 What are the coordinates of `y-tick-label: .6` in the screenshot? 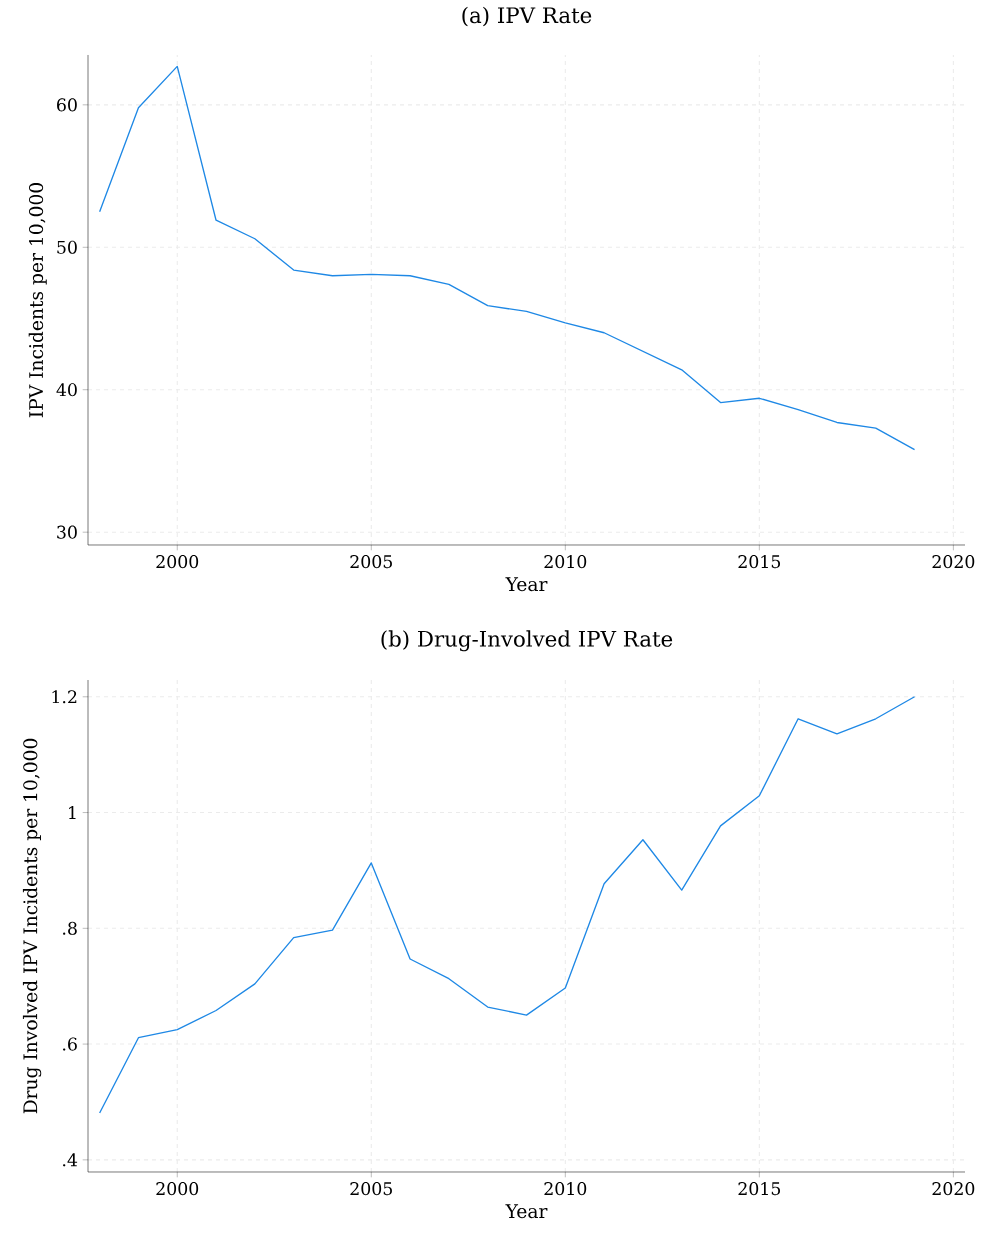 It's located at (70, 1044).